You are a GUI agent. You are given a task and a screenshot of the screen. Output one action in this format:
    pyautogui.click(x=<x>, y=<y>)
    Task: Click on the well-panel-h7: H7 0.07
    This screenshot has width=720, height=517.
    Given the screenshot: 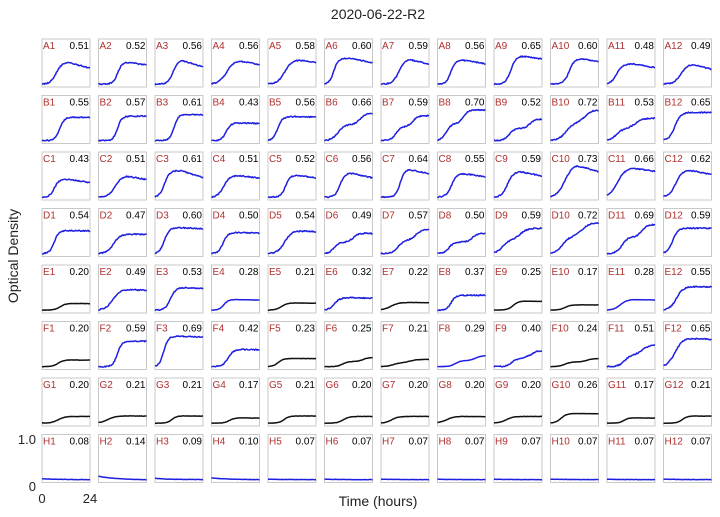 What is the action you would take?
    pyautogui.click(x=405, y=458)
    